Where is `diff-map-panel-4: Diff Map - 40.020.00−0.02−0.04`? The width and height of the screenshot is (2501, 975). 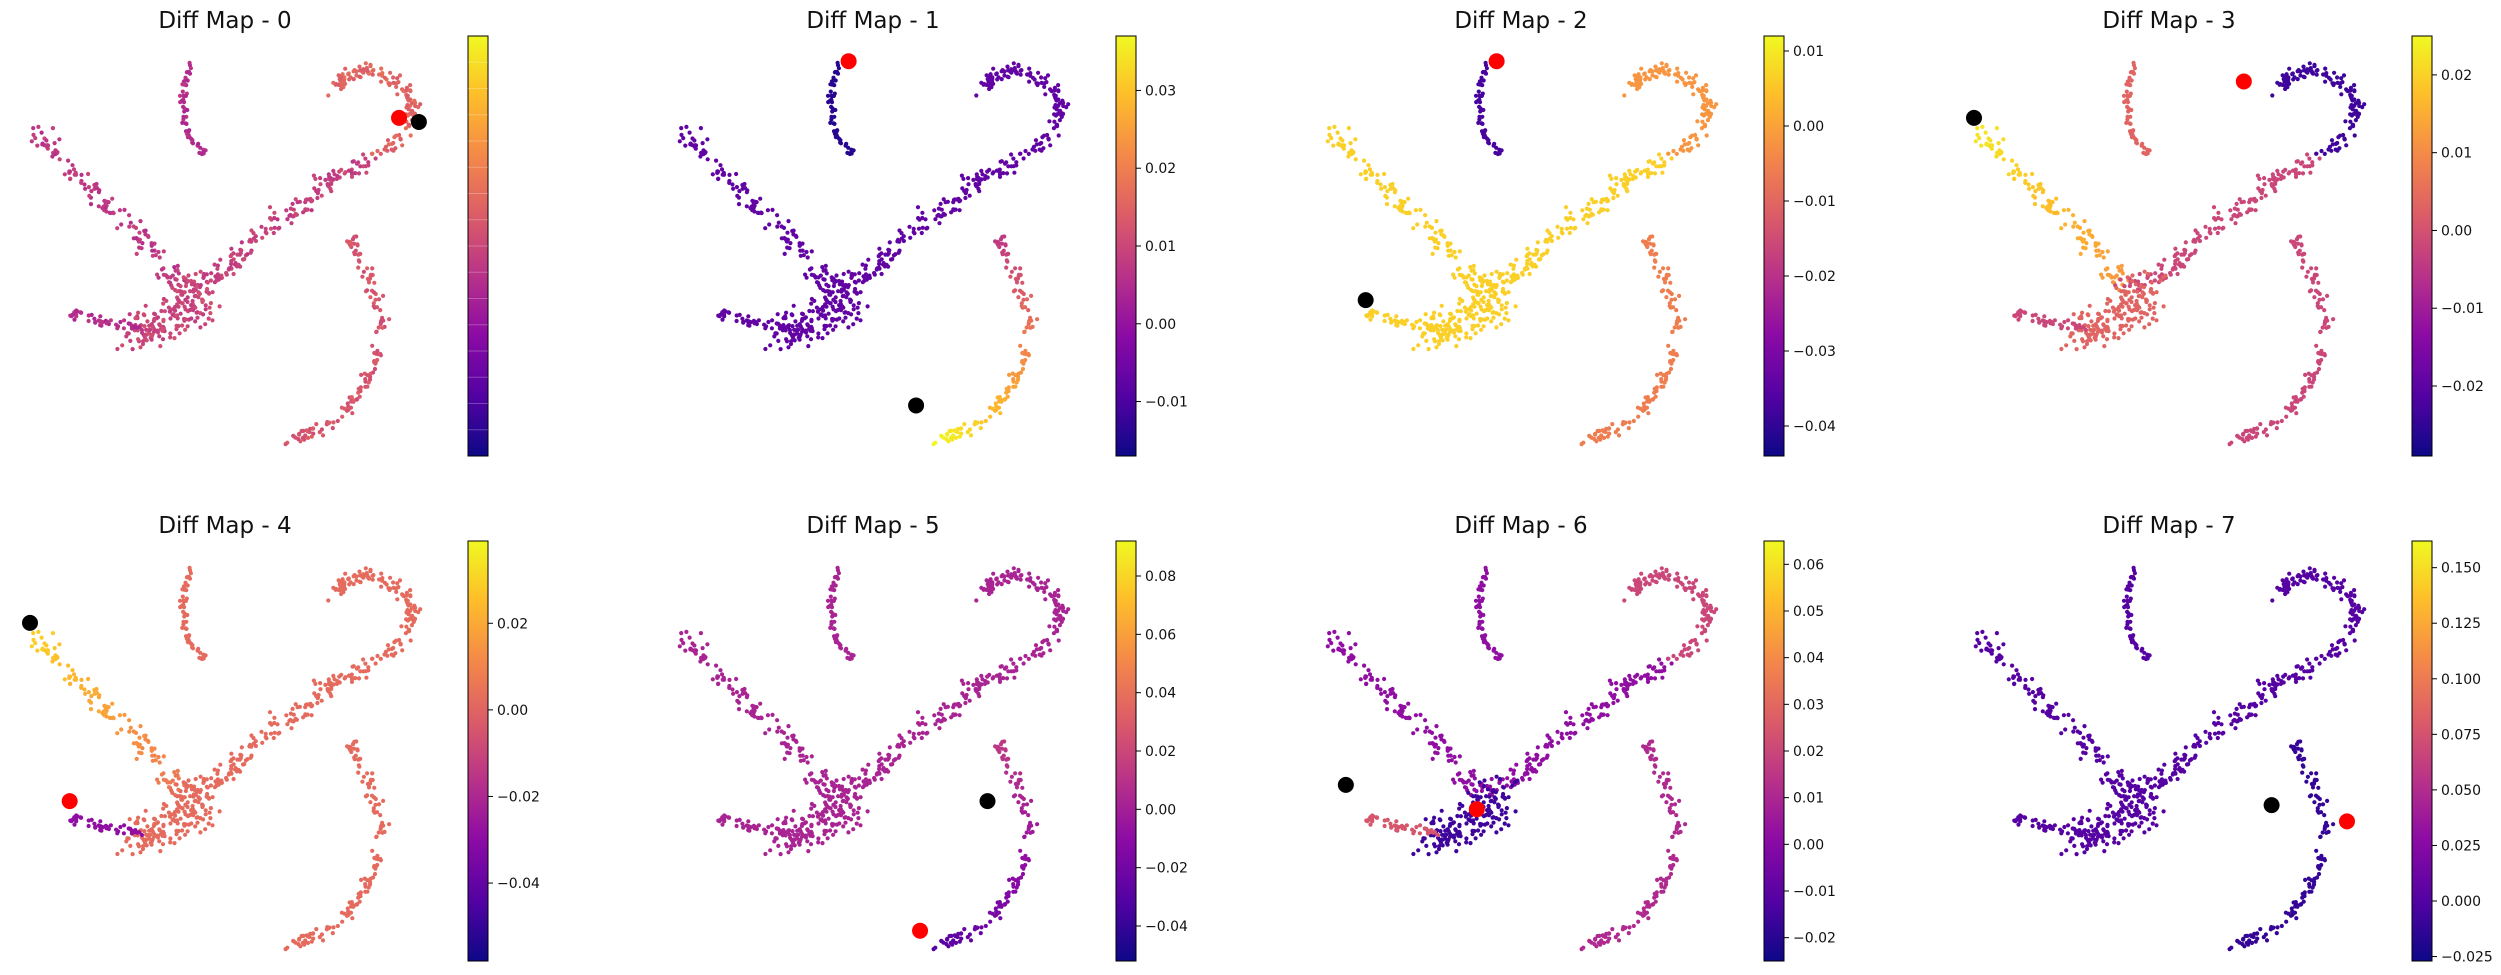
diff-map-panel-4: Diff Map - 40.020.00−0.02−0.04 is located at coordinates (281, 737).